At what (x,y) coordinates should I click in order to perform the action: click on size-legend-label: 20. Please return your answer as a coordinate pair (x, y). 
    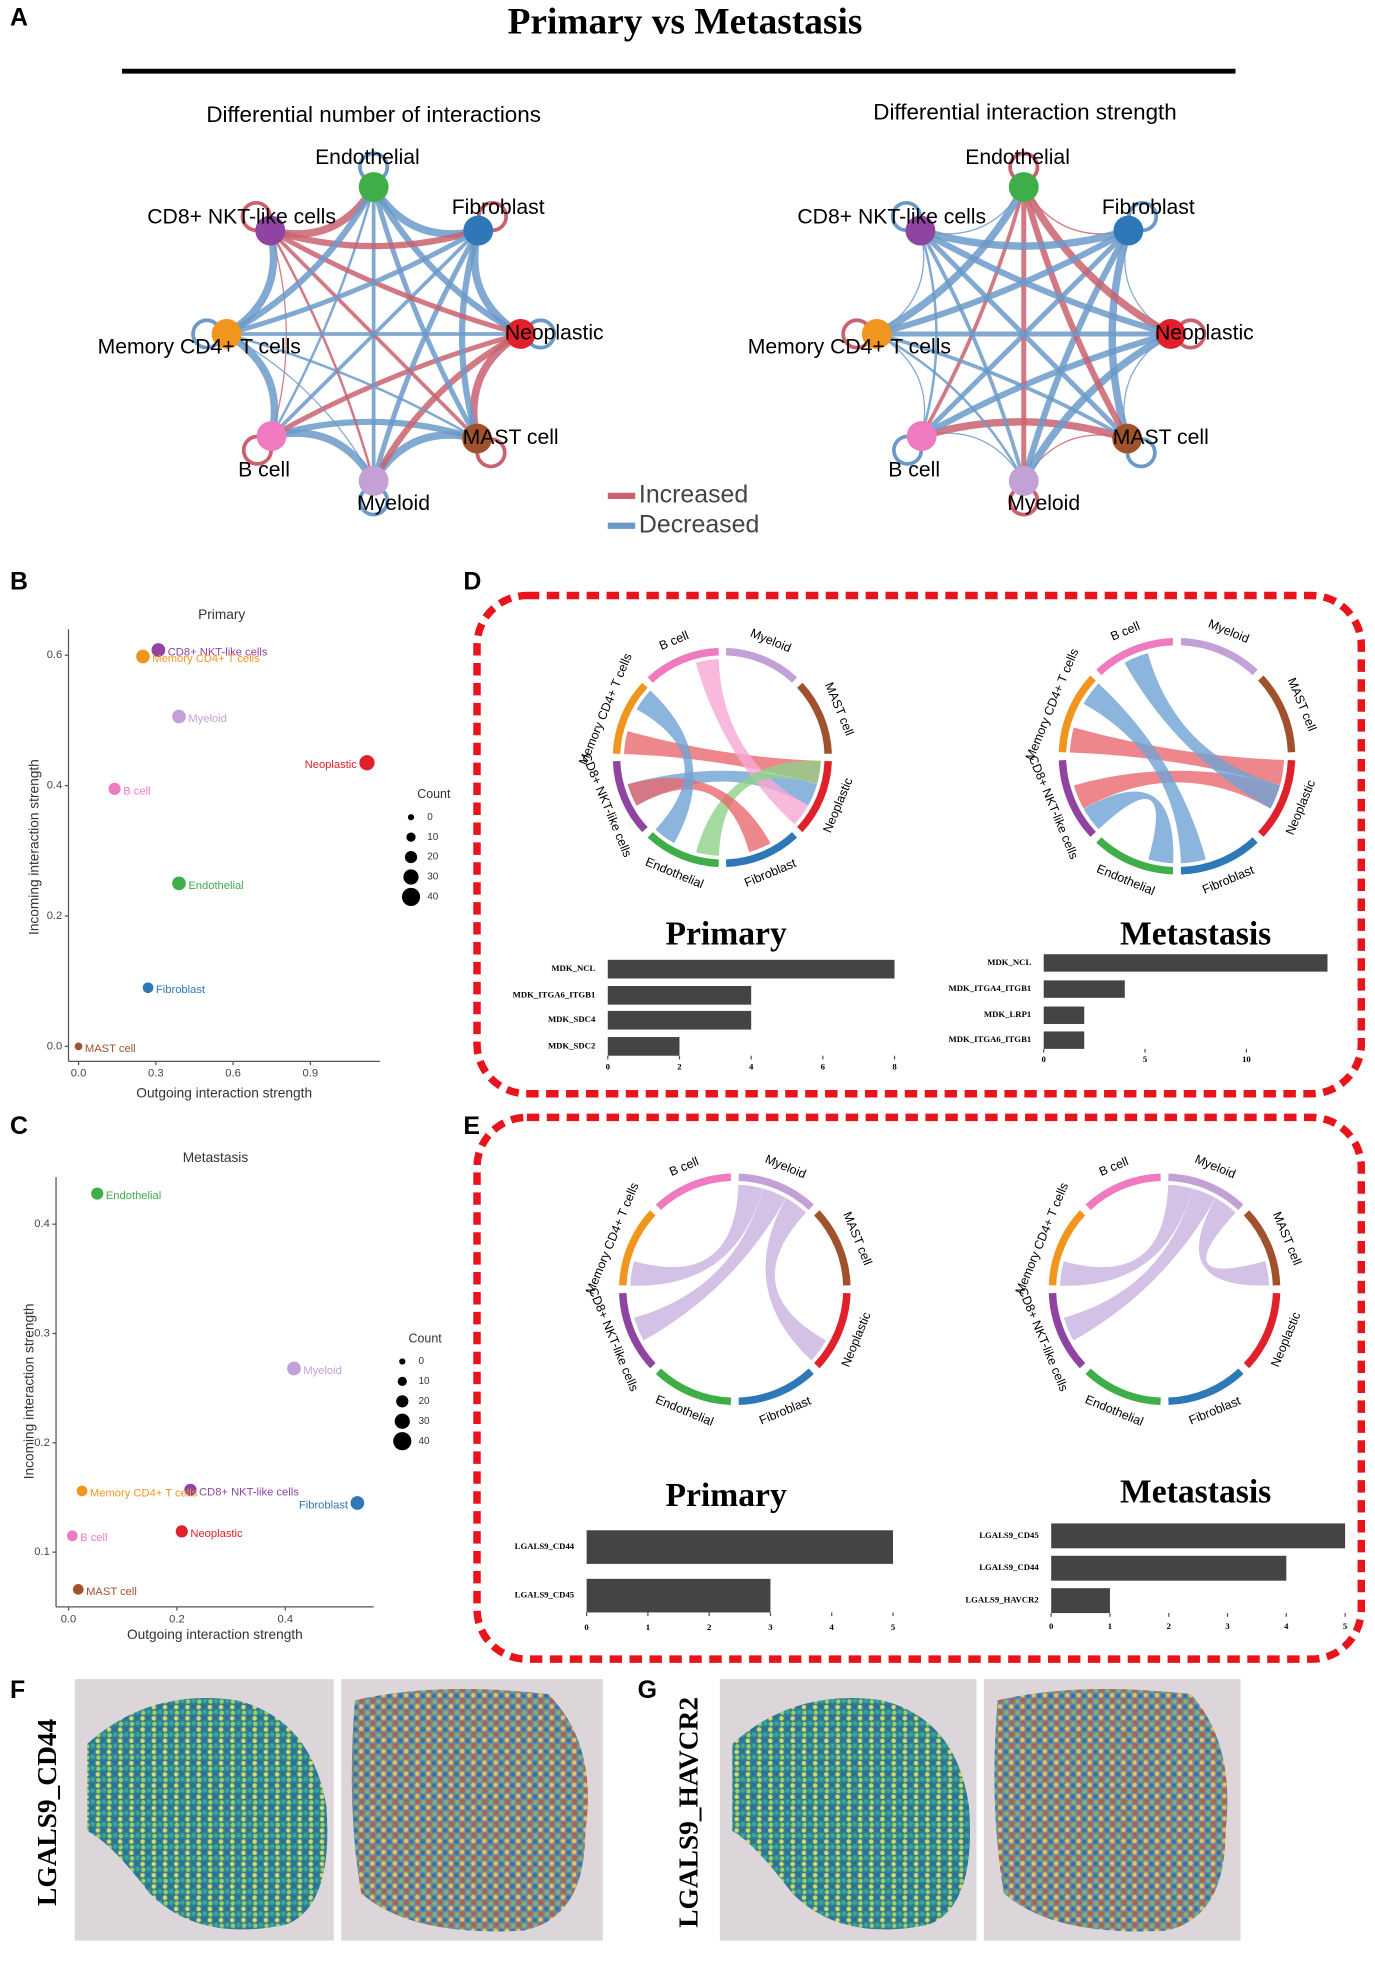
    Looking at the image, I should click on (433, 857).